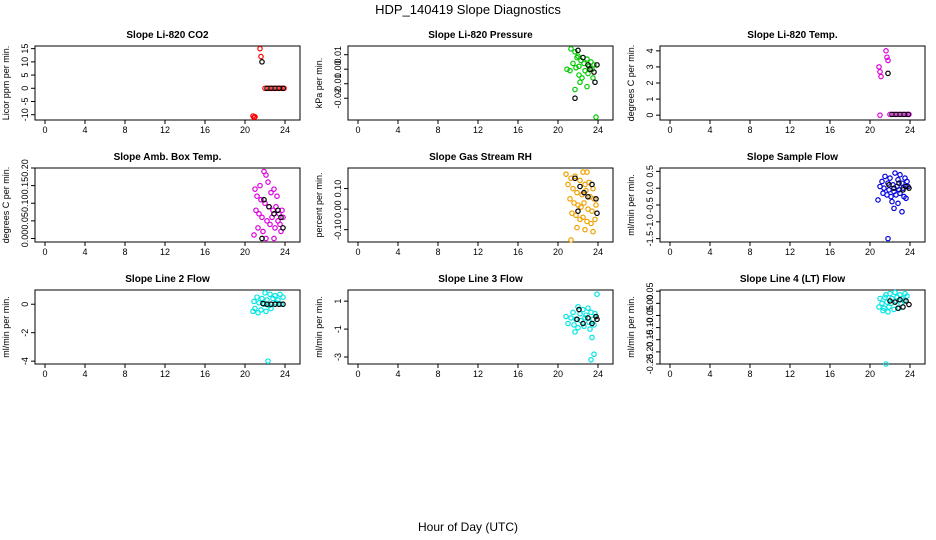 The height and width of the screenshot is (540, 936). I want to click on y-axis-label: percent per min., so click(319, 204).